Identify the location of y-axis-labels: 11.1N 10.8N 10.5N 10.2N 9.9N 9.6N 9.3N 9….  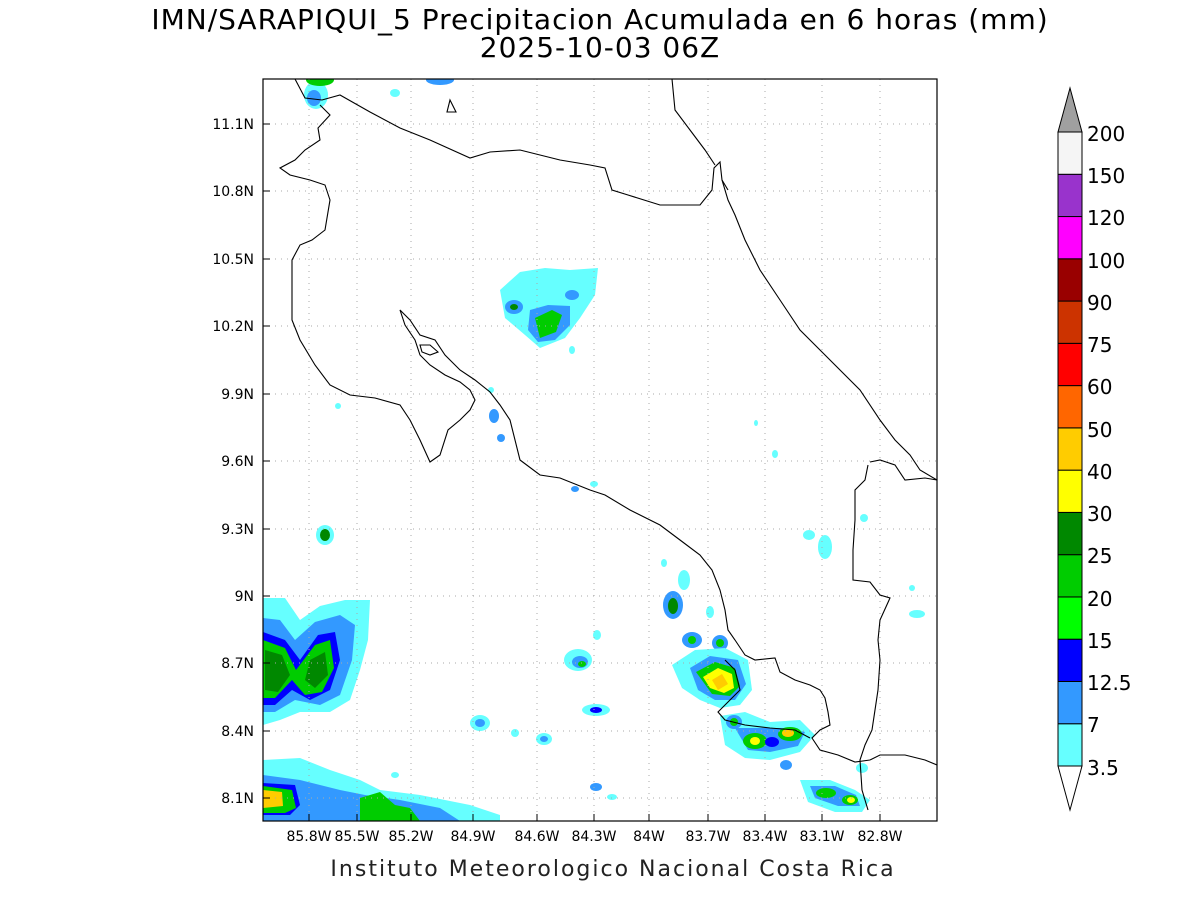
(233, 462).